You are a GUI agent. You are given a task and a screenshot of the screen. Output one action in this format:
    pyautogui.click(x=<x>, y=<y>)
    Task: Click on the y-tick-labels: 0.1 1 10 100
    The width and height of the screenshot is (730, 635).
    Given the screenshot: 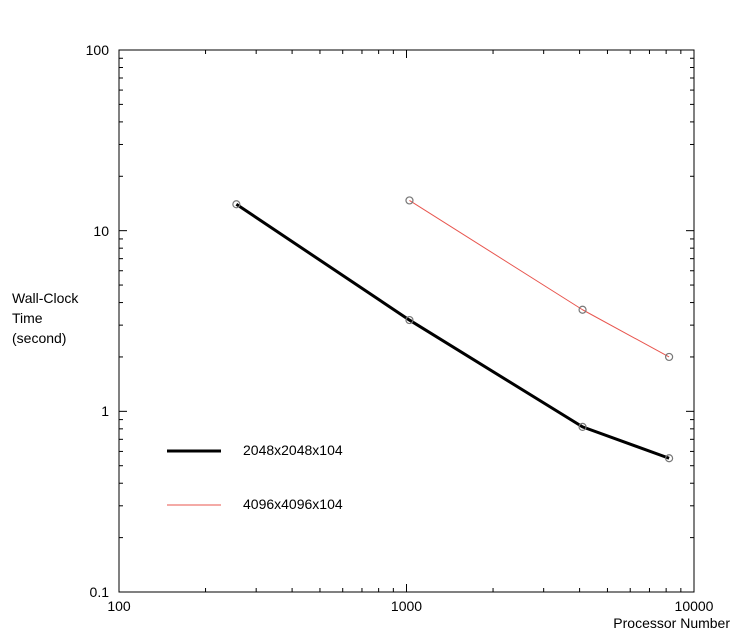 What is the action you would take?
    pyautogui.click(x=98, y=321)
    